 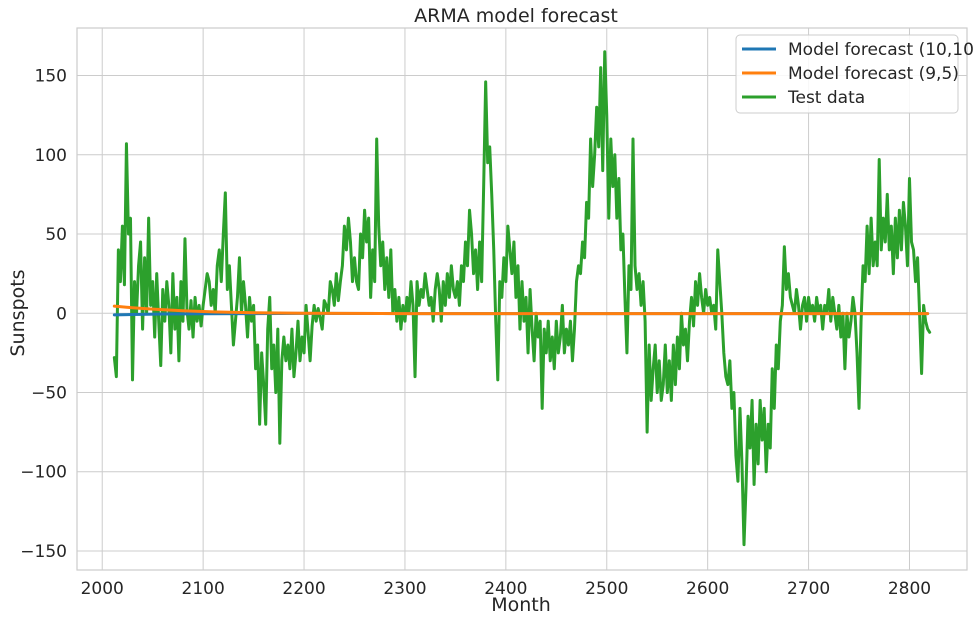 What do you see at coordinates (808, 589) in the screenshot?
I see `x-tick-label: 2700` at bounding box center [808, 589].